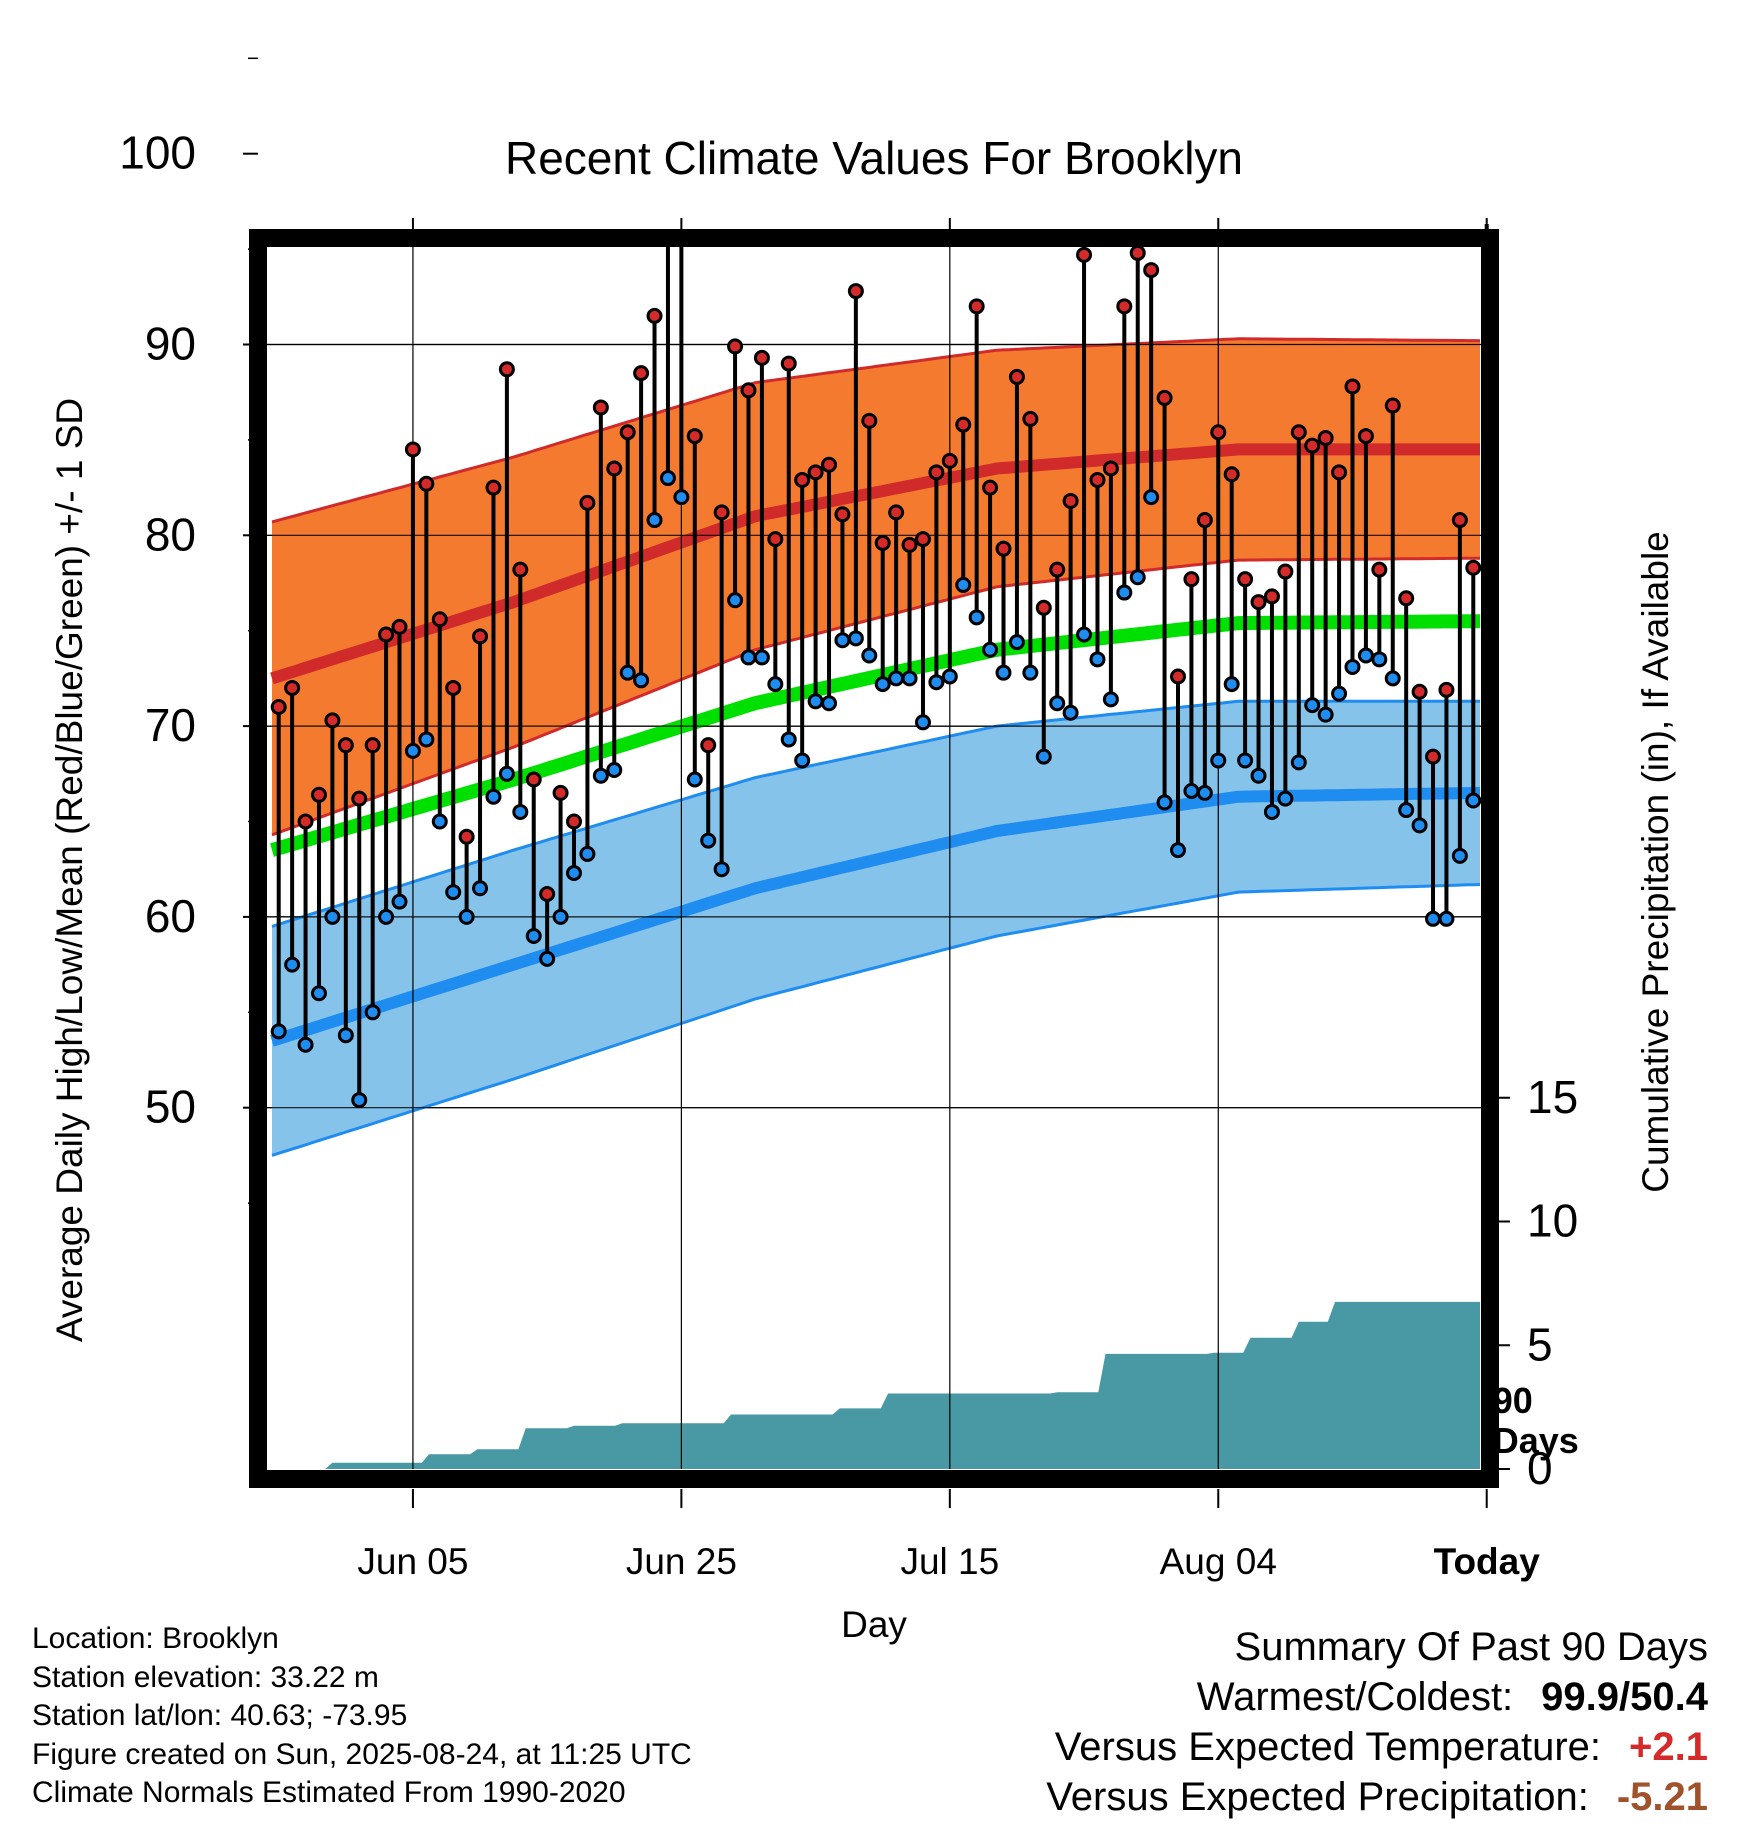  What do you see at coordinates (1668, 1747) in the screenshot?
I see `temp-value: +2.1` at bounding box center [1668, 1747].